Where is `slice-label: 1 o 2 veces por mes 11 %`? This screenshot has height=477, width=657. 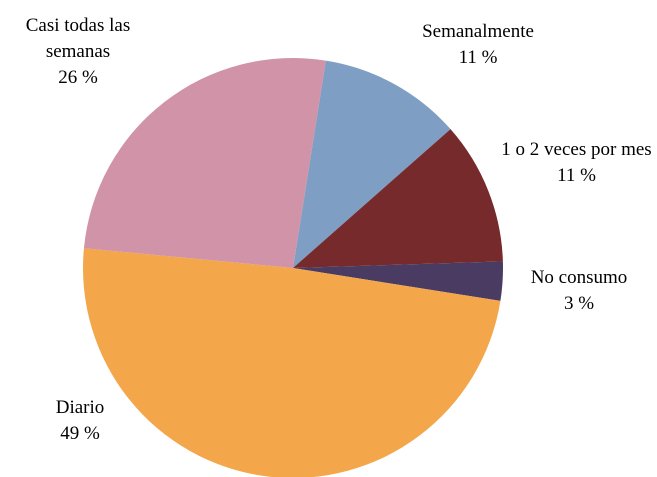
slice-label: 1 o 2 veces por mes 11 % is located at coordinates (576, 163).